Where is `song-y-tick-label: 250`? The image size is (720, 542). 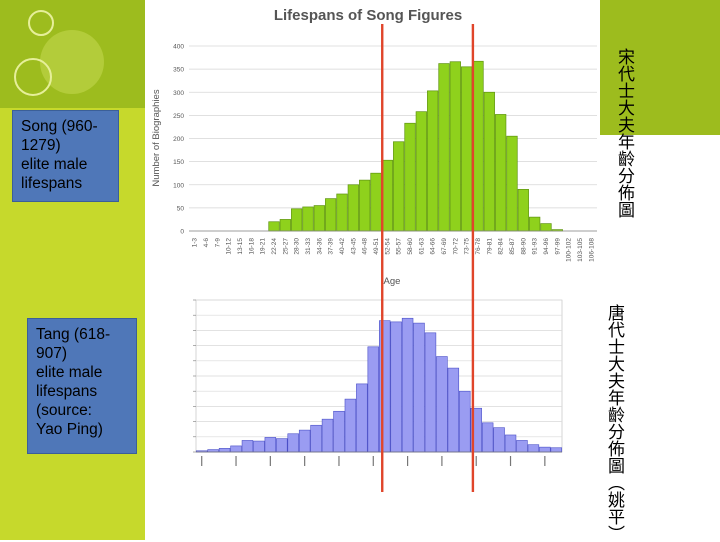
song-y-tick-label: 250 is located at coordinates (178, 116).